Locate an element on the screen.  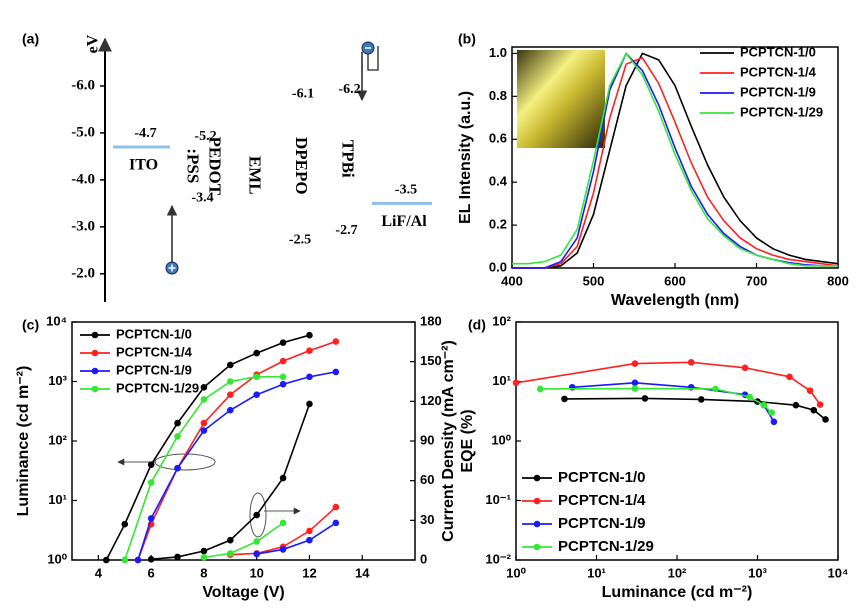
x-tick-label: 4 is located at coordinates (99, 572).